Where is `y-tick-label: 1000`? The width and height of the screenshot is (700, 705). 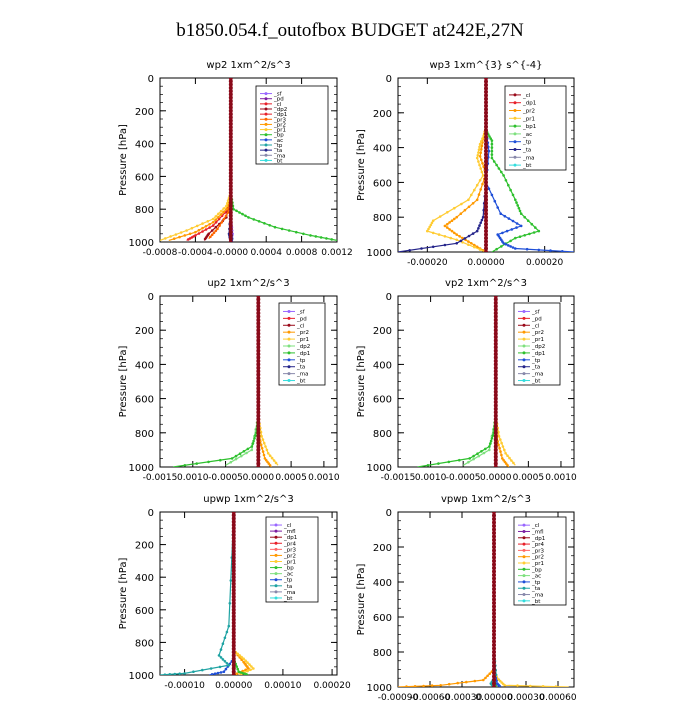 y-tick-label: 1000 is located at coordinates (379, 688).